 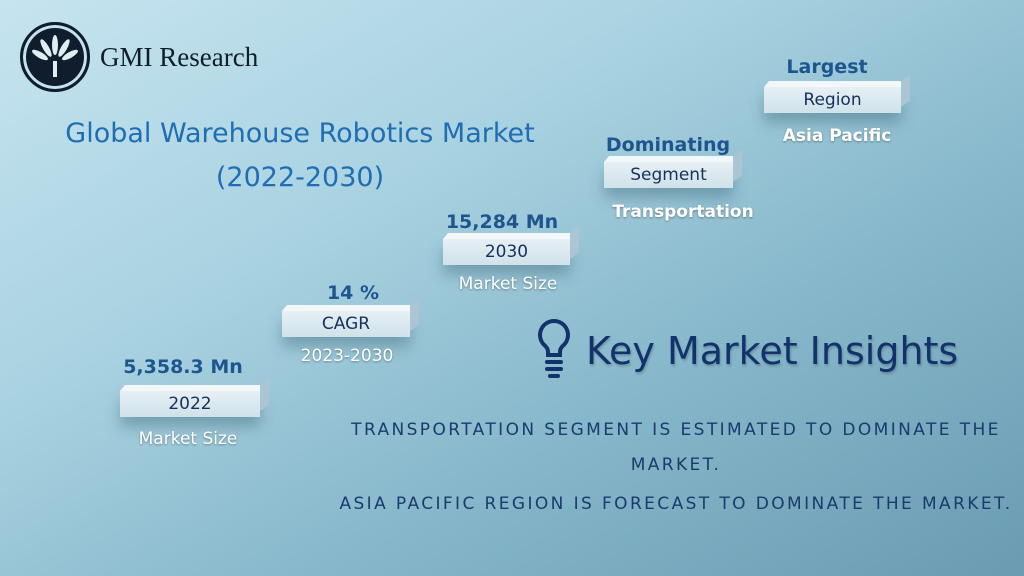 What do you see at coordinates (772, 351) in the screenshot?
I see `key-insights-heading: Key Market Insights` at bounding box center [772, 351].